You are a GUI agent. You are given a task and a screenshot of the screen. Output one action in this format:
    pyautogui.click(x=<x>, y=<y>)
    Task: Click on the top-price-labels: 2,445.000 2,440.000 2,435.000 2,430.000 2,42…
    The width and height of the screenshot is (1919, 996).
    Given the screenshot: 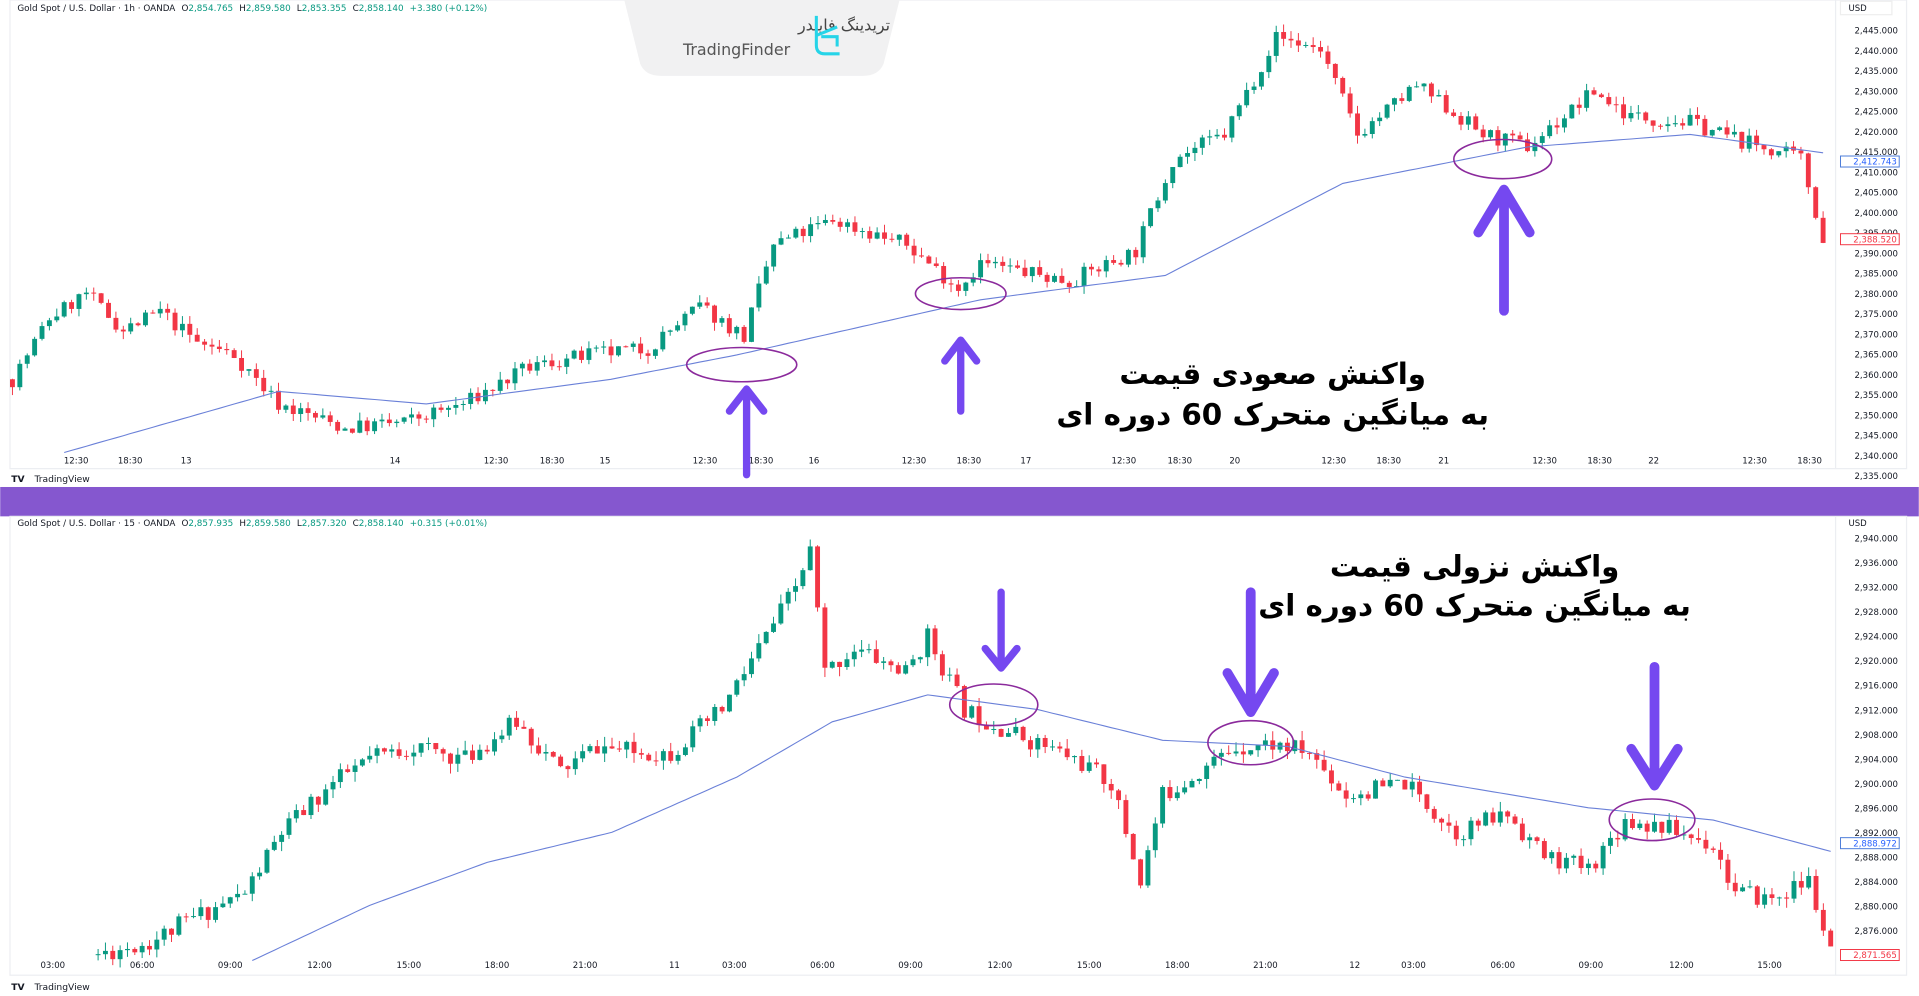 What is the action you would take?
    pyautogui.click(x=1875, y=255)
    